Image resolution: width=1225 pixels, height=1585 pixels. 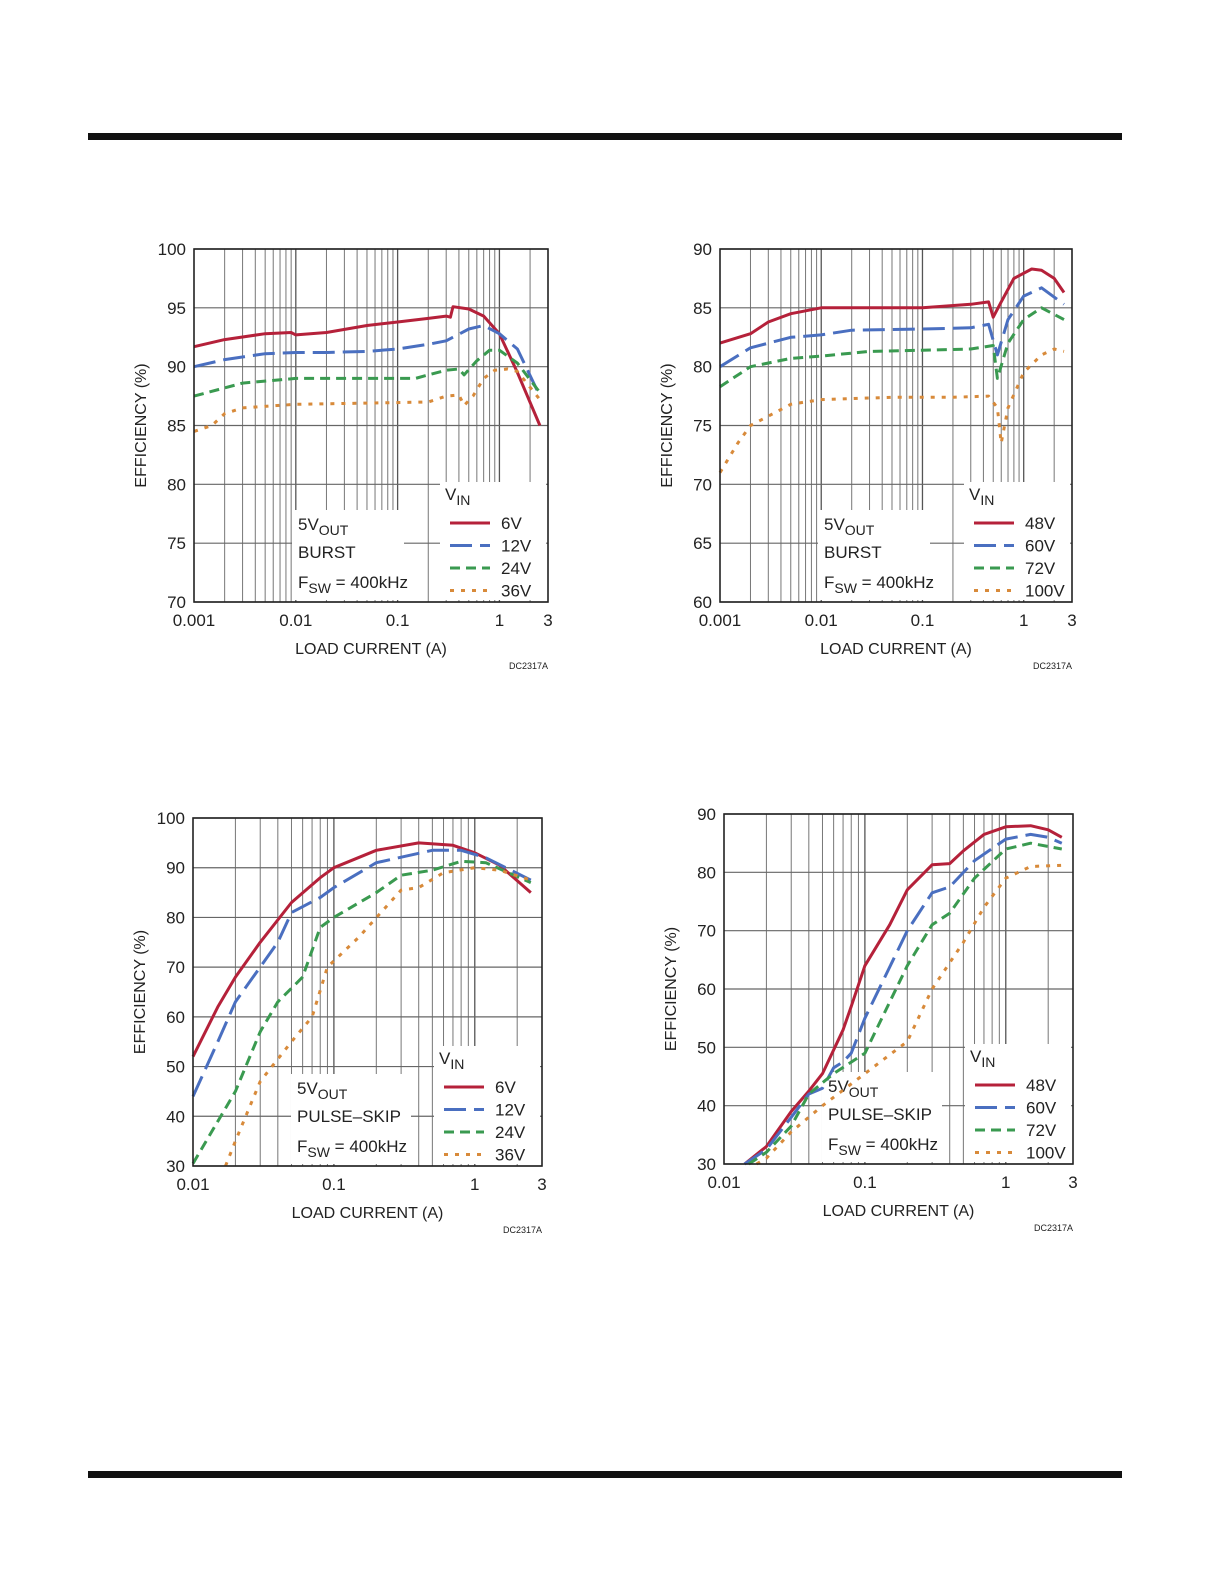 What do you see at coordinates (1040, 523) in the screenshot?
I see `legend-label: 48V` at bounding box center [1040, 523].